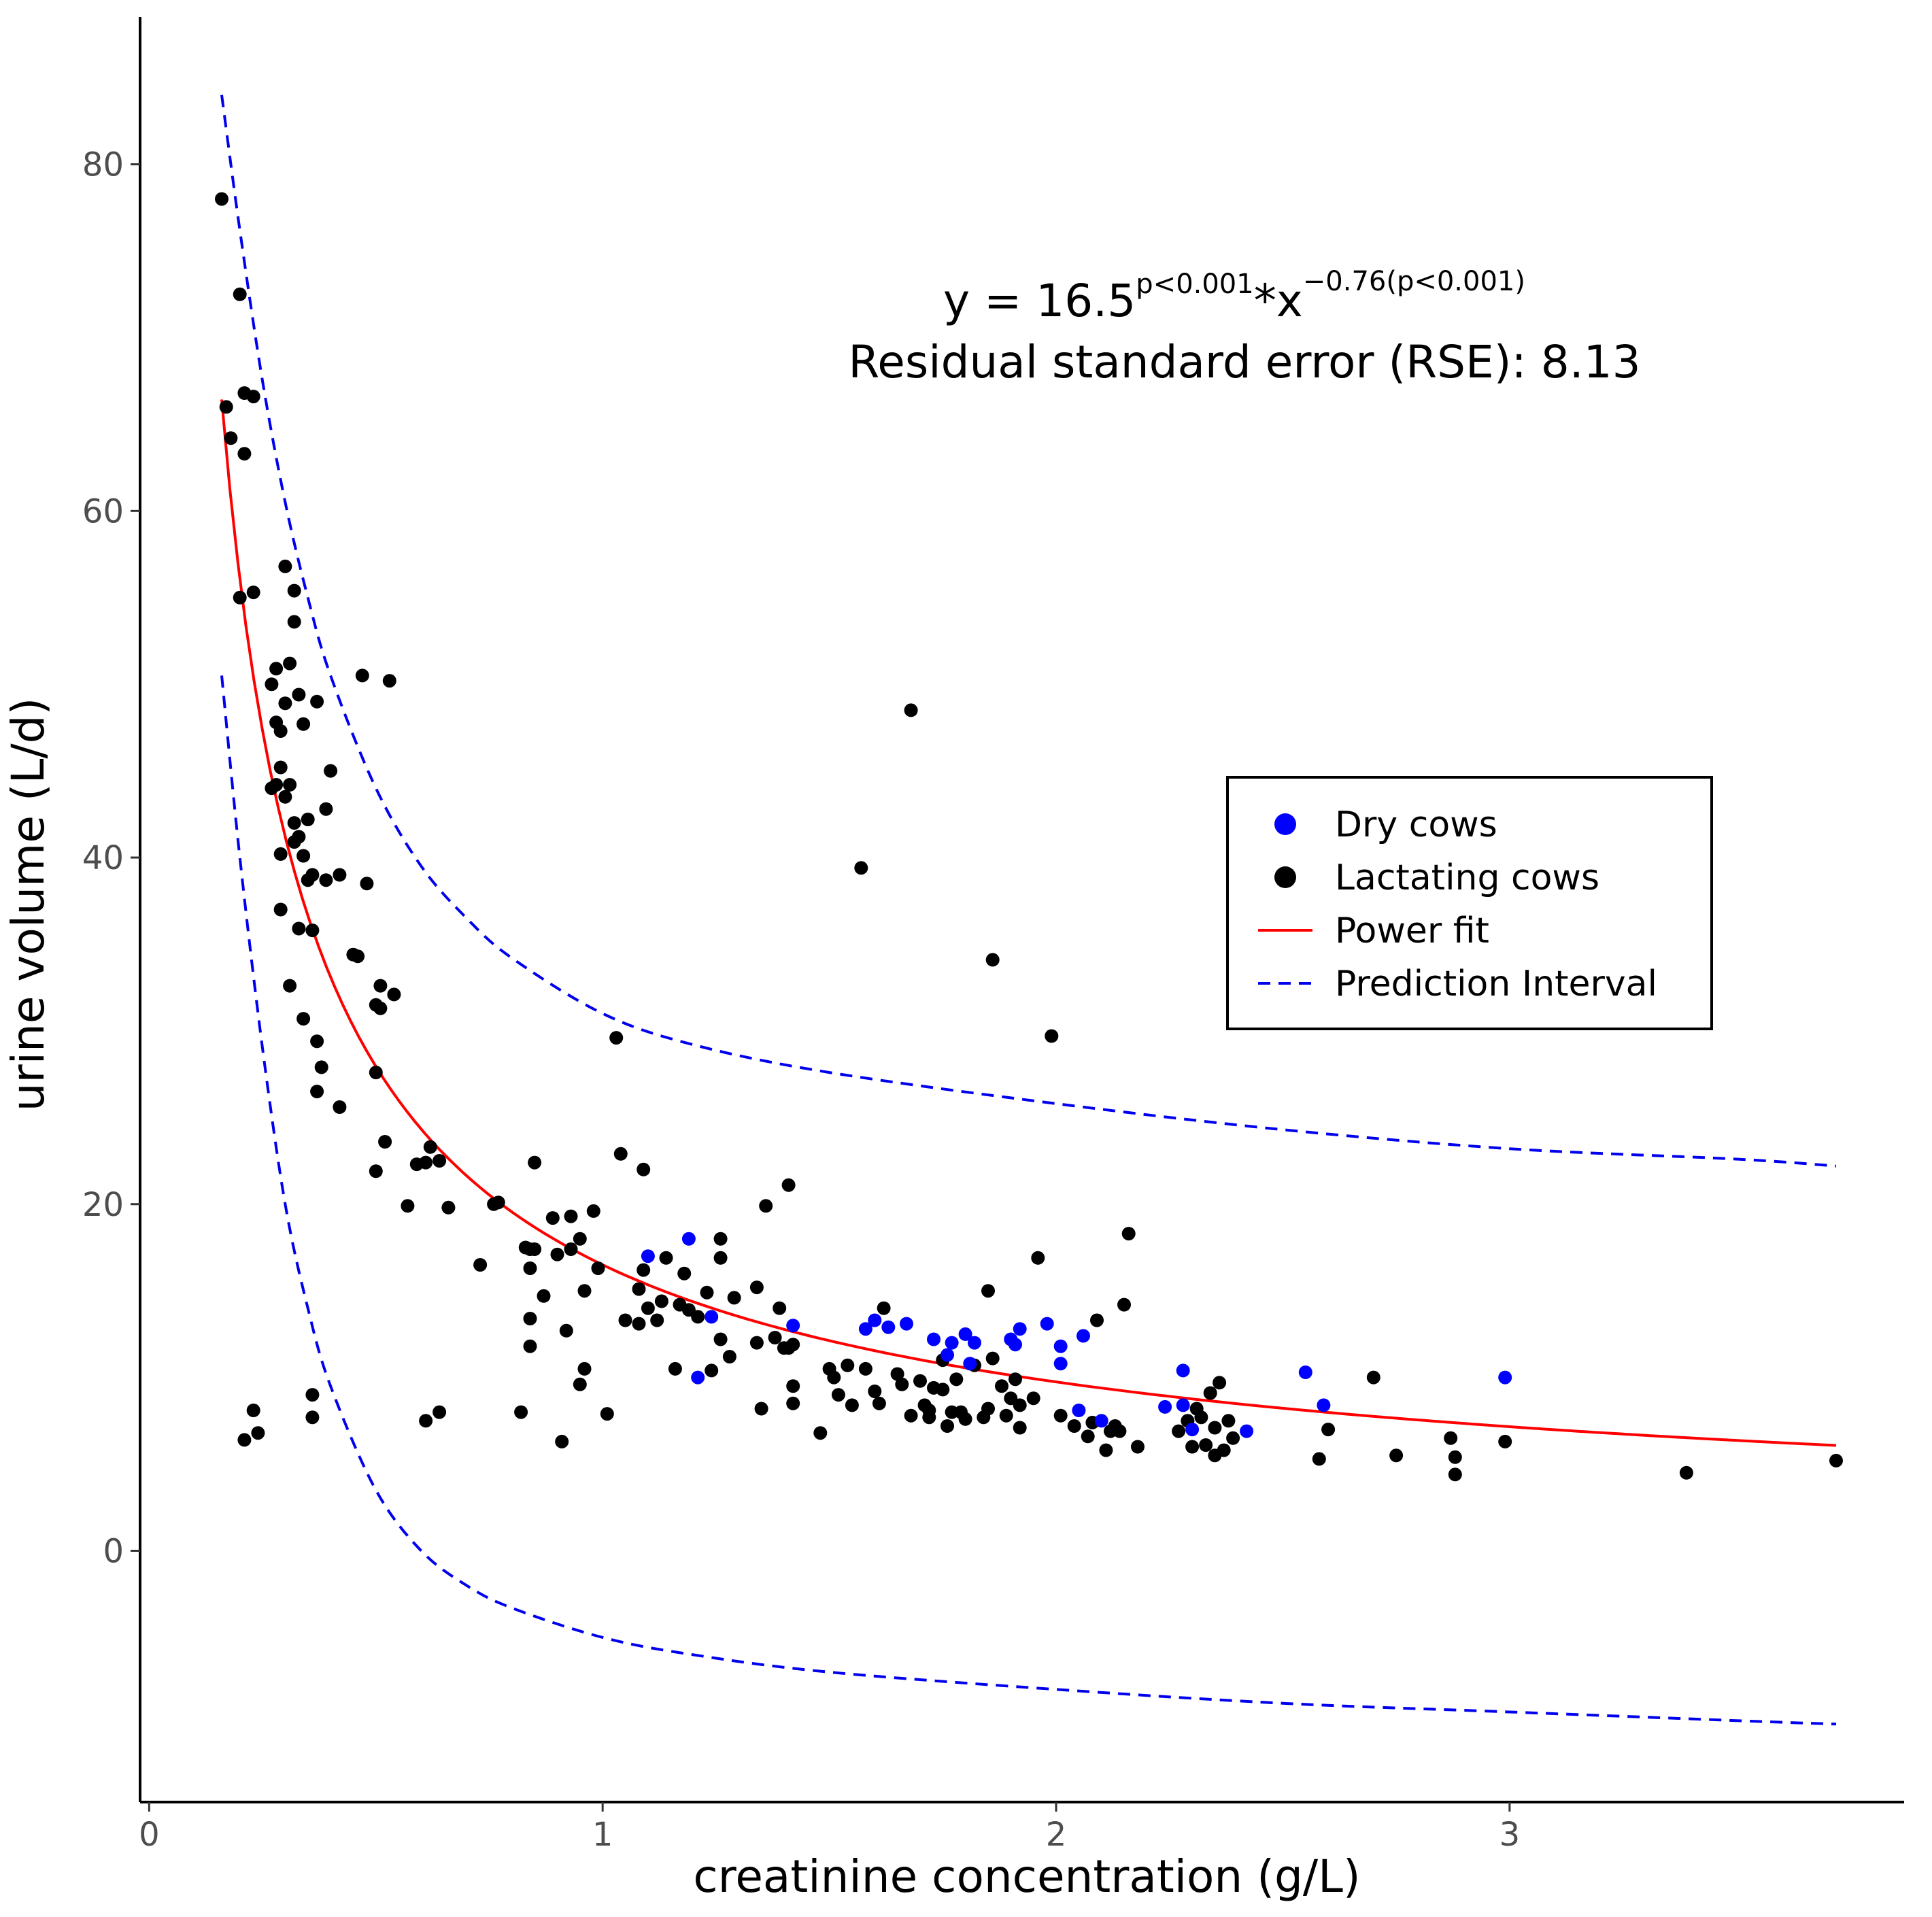 The image size is (1932, 1917). Describe the element at coordinates (1026, 1876) in the screenshot. I see `x-axis-title: creatinine concentration (g/L)` at that location.